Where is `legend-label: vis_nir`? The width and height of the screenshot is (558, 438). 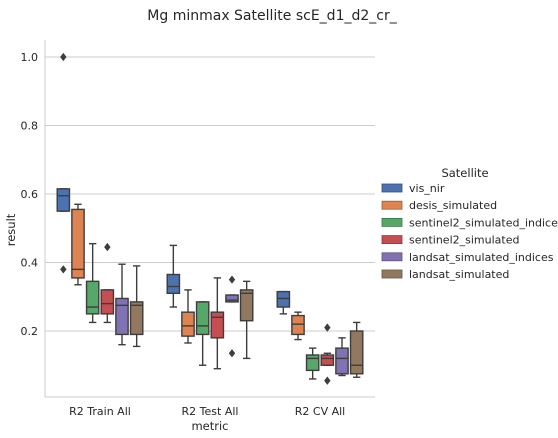
legend-label: vis_nir is located at coordinates (427, 188).